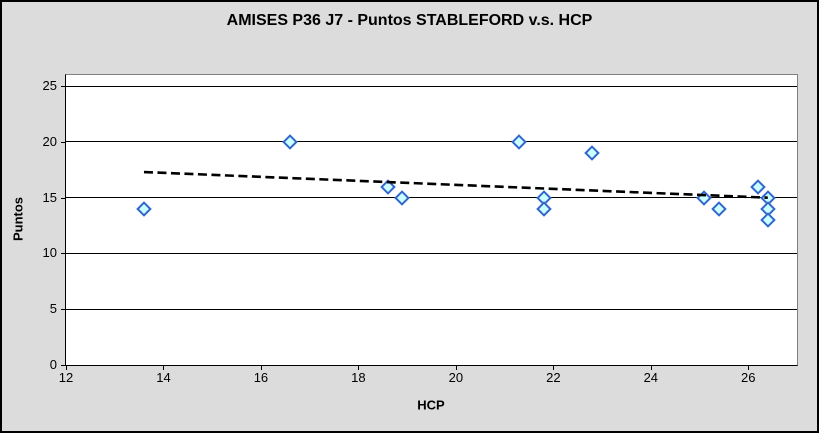  What do you see at coordinates (49, 197) in the screenshot?
I see `y-tick-label: 15` at bounding box center [49, 197].